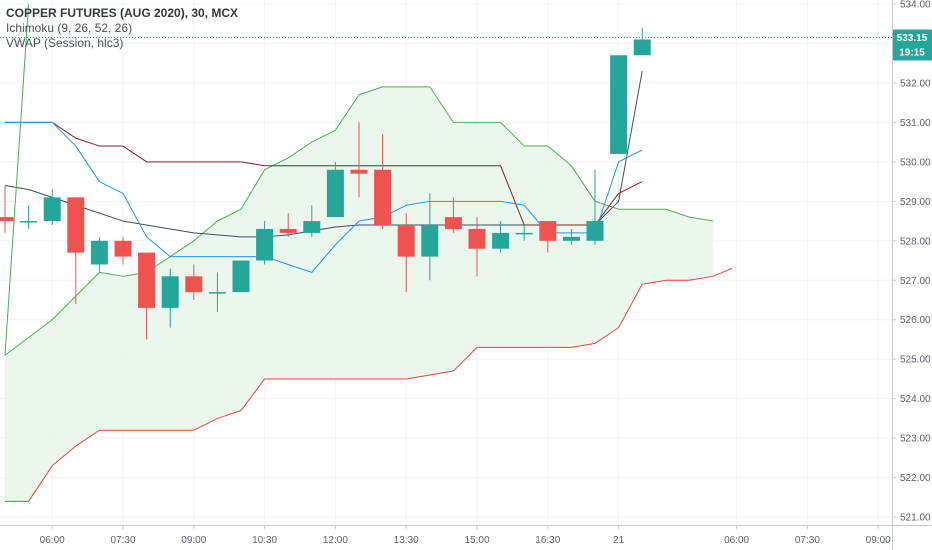  I want to click on x-tick-label: 13:30, so click(406, 540).